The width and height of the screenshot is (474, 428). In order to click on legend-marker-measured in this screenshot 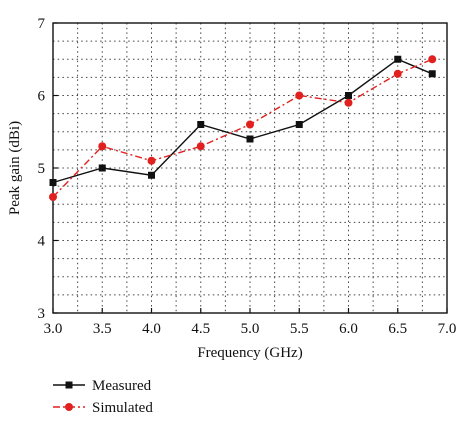, I will do `click(69, 385)`.